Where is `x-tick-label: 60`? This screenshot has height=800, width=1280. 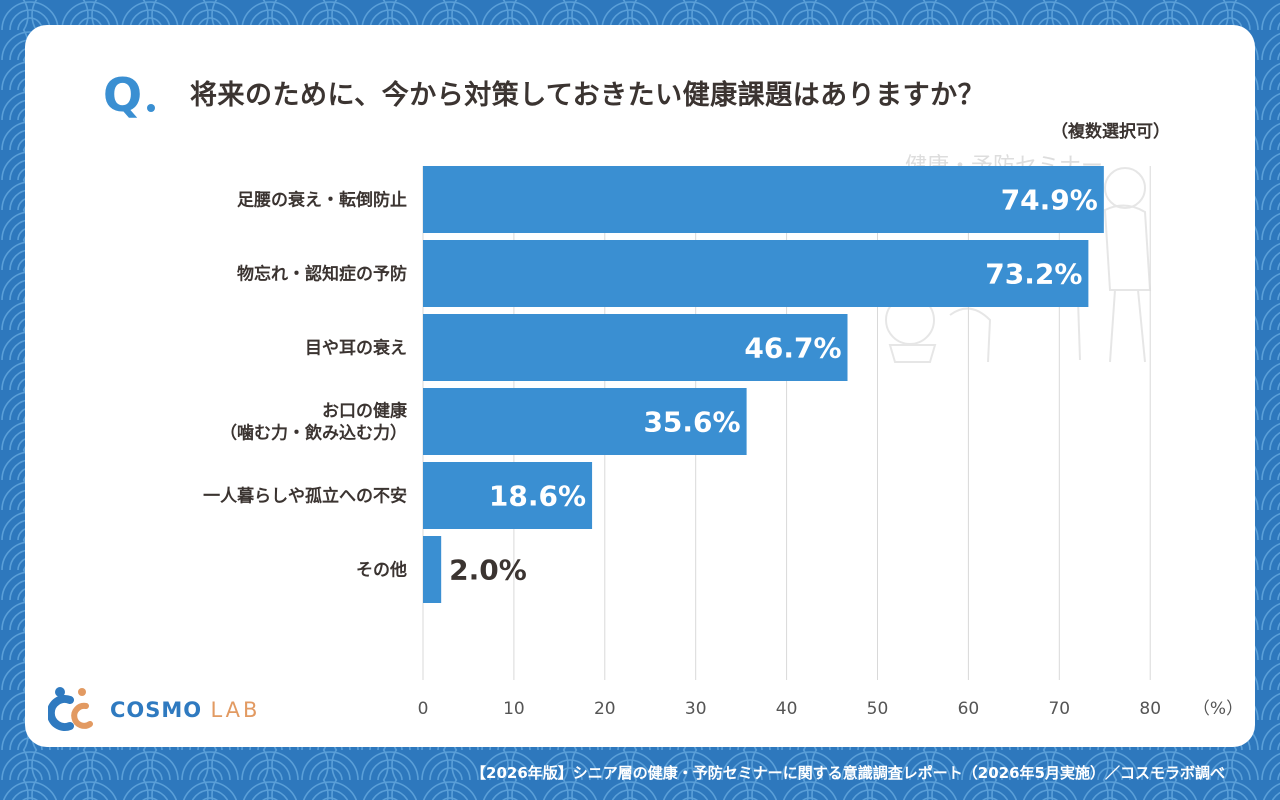
x-tick-label: 60 is located at coordinates (969, 709).